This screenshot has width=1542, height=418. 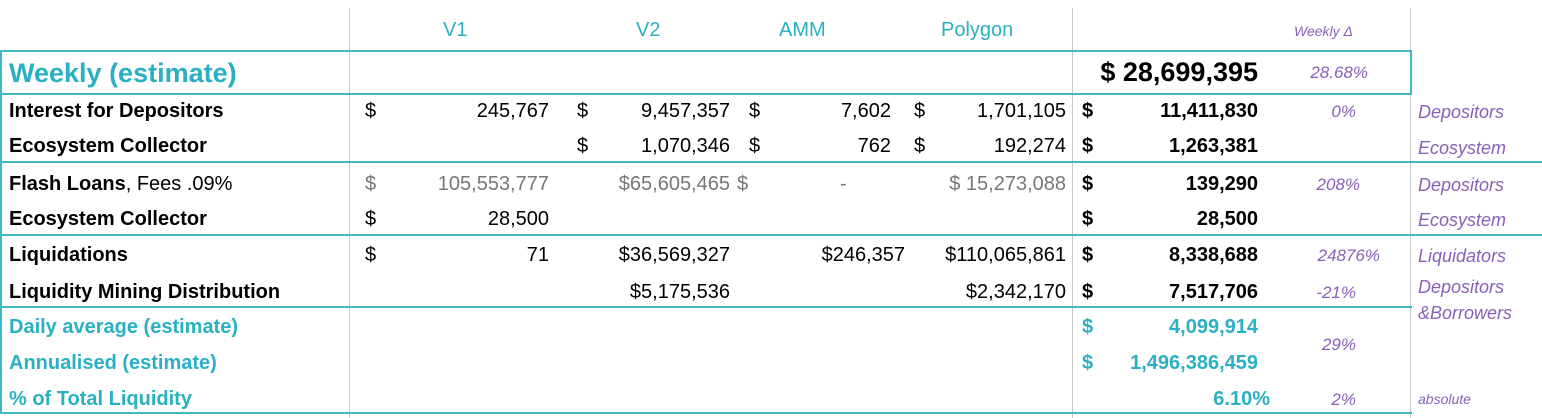 What do you see at coordinates (1241, 399) in the screenshot?
I see `total-liquidity-value: 6.10%` at bounding box center [1241, 399].